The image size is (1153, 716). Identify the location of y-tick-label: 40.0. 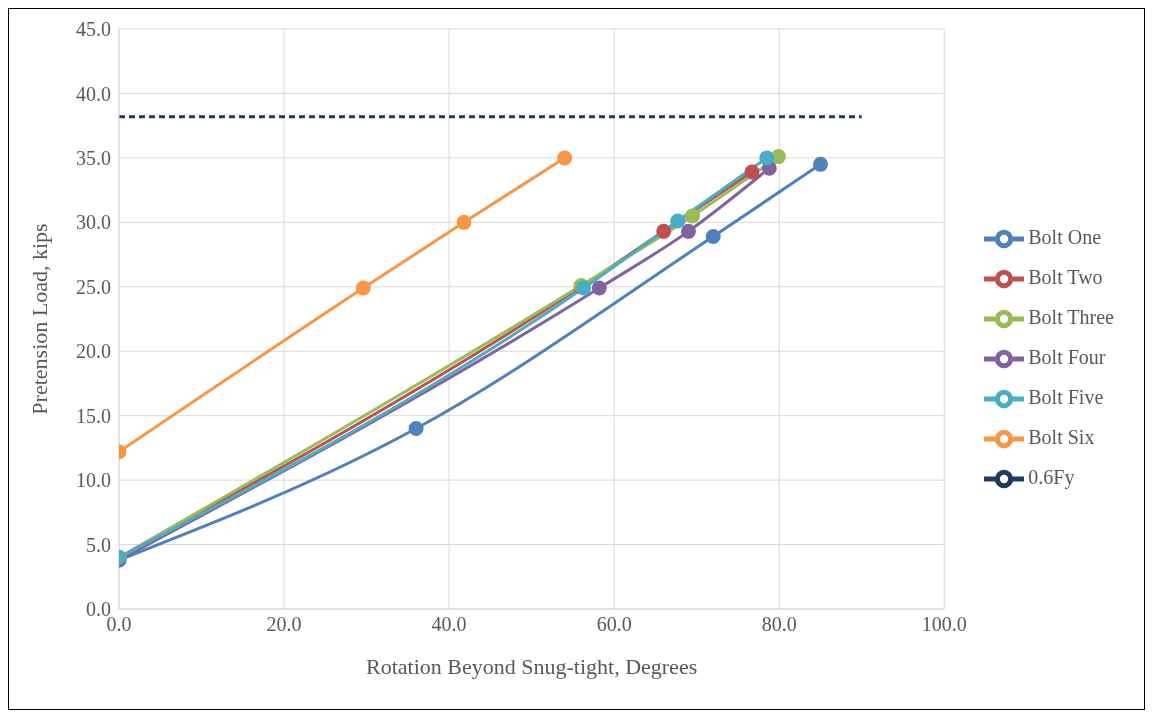
(93, 93).